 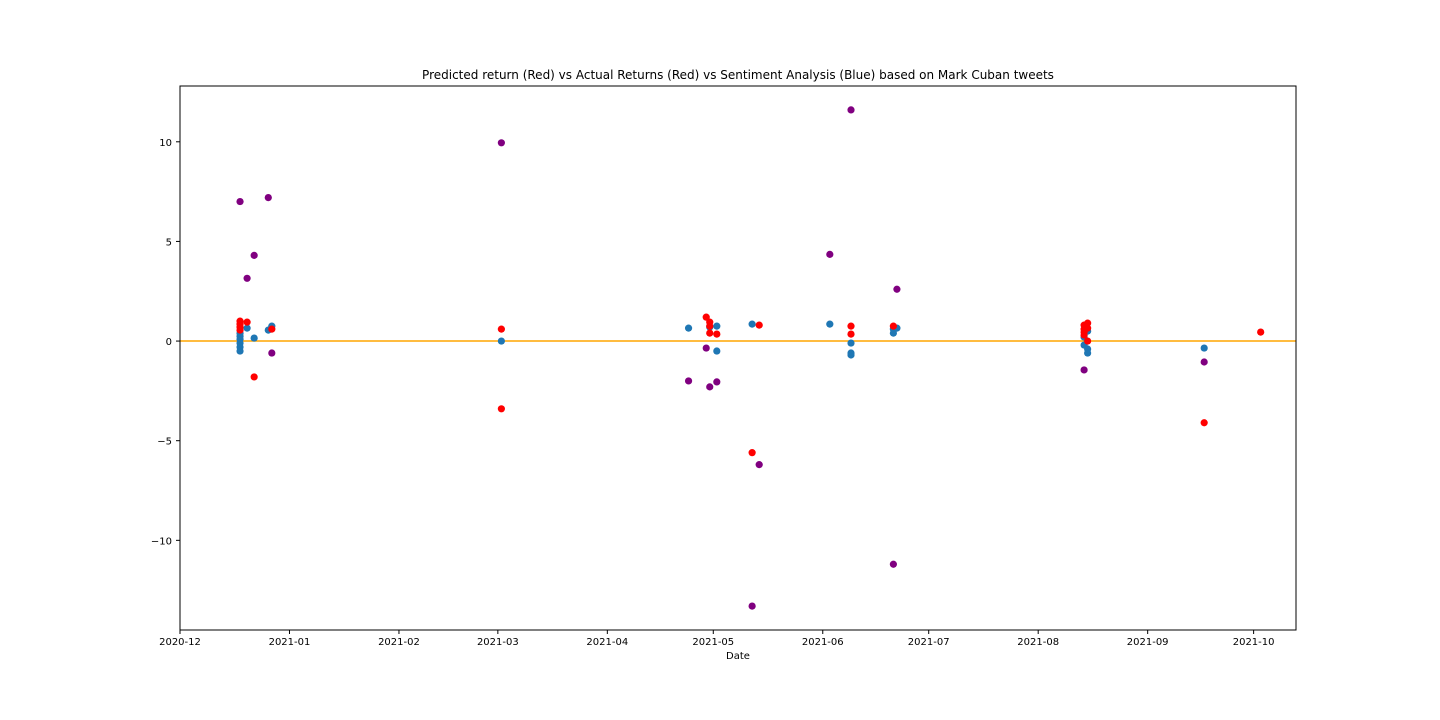 What do you see at coordinates (164, 442) in the screenshot?
I see `y-tick-label: −5` at bounding box center [164, 442].